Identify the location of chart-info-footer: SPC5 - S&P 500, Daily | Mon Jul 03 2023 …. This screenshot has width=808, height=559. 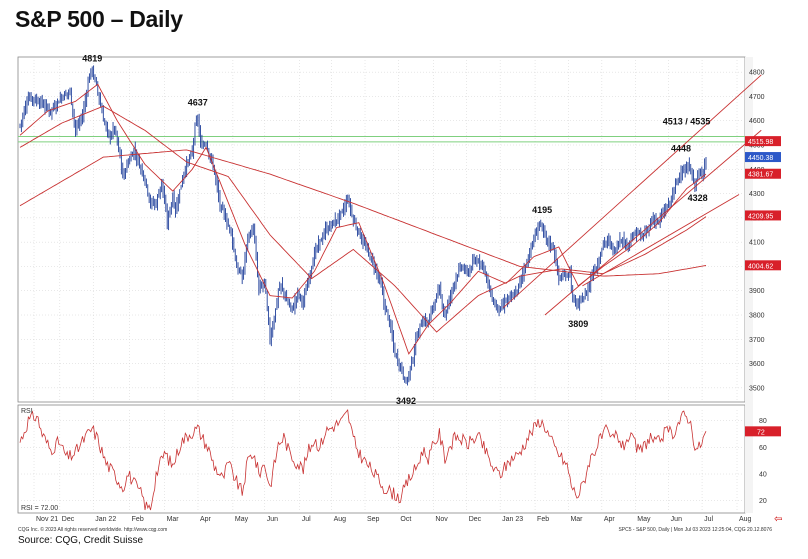
(695, 530).